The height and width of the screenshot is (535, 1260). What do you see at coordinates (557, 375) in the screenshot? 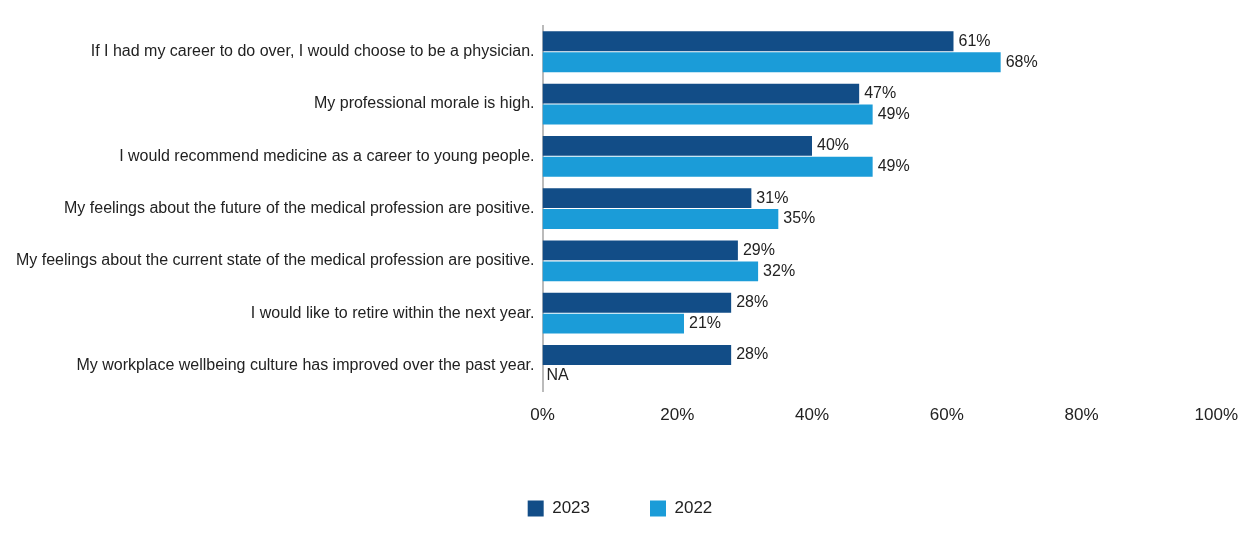
I see `text: NA` at bounding box center [557, 375].